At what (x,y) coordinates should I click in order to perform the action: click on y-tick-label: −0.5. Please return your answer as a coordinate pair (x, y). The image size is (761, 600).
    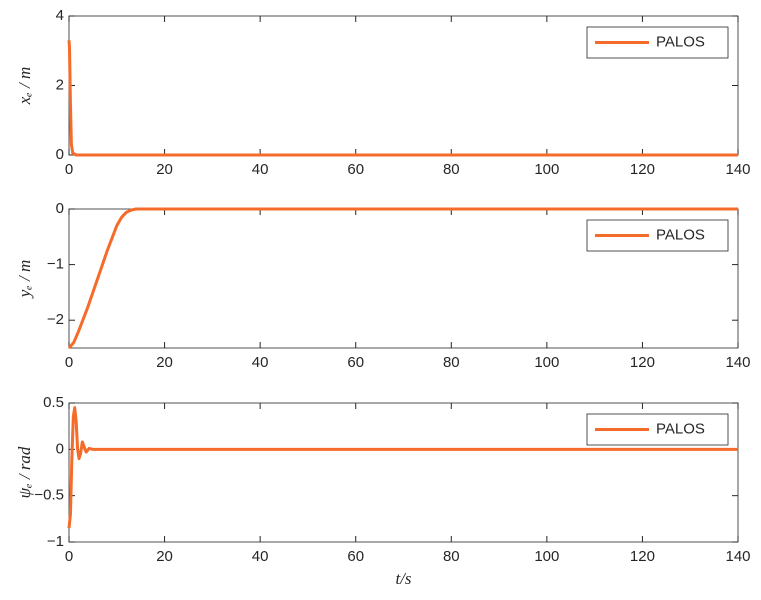
    Looking at the image, I should click on (49, 495).